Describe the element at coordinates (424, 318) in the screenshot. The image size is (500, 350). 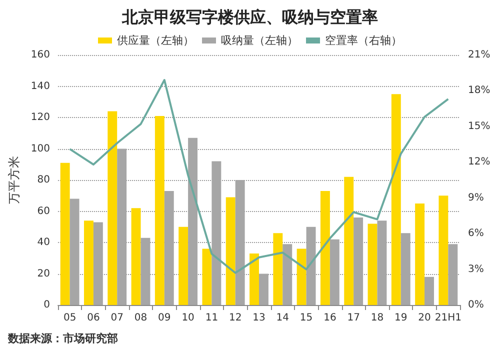
I see `x-tick-label: 20` at that location.